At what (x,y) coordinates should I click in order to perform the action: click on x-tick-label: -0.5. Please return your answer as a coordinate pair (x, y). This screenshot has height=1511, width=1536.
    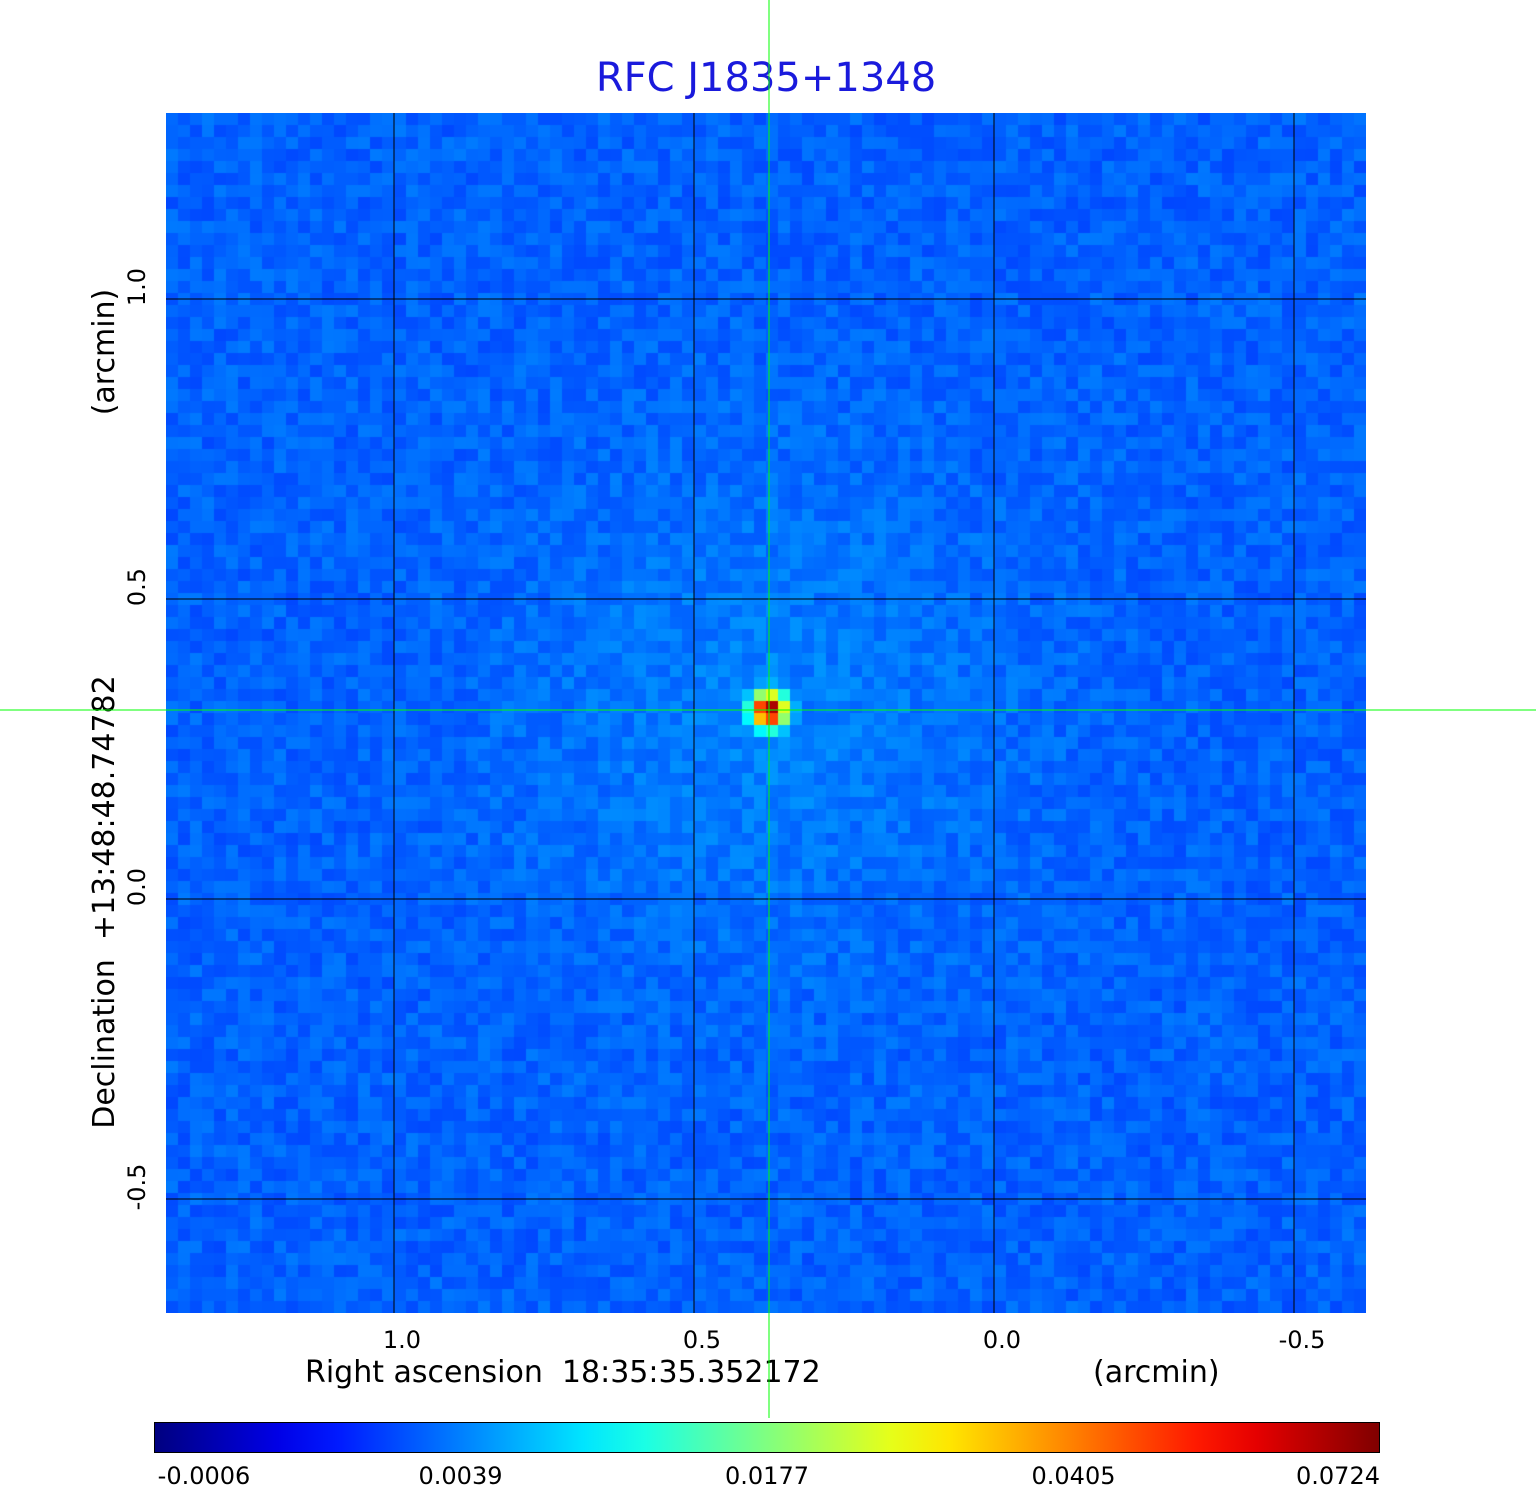
    Looking at the image, I should click on (1302, 1340).